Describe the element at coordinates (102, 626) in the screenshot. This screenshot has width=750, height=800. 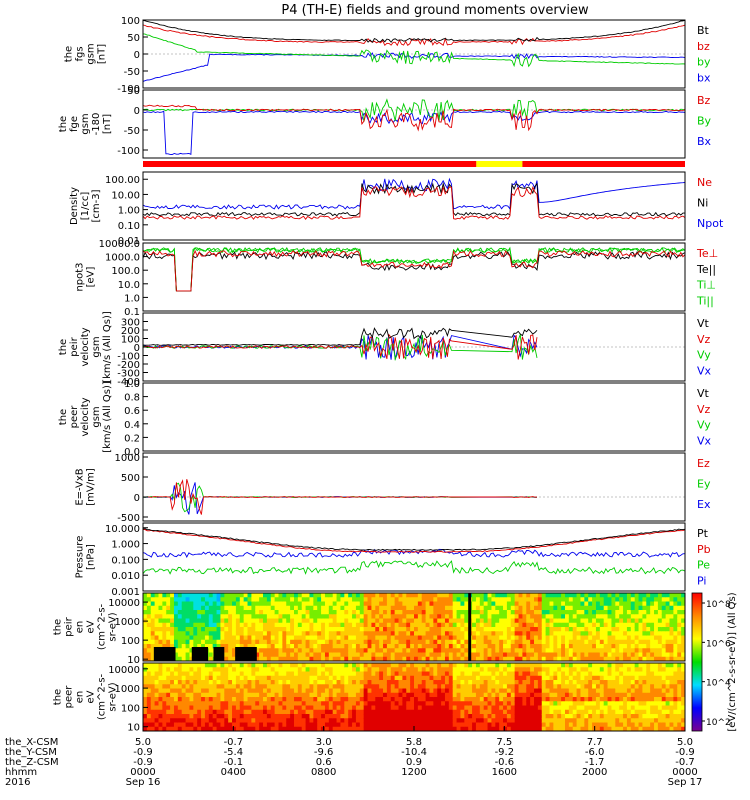
I see `y-axis-label: (cm^2-s-` at that location.